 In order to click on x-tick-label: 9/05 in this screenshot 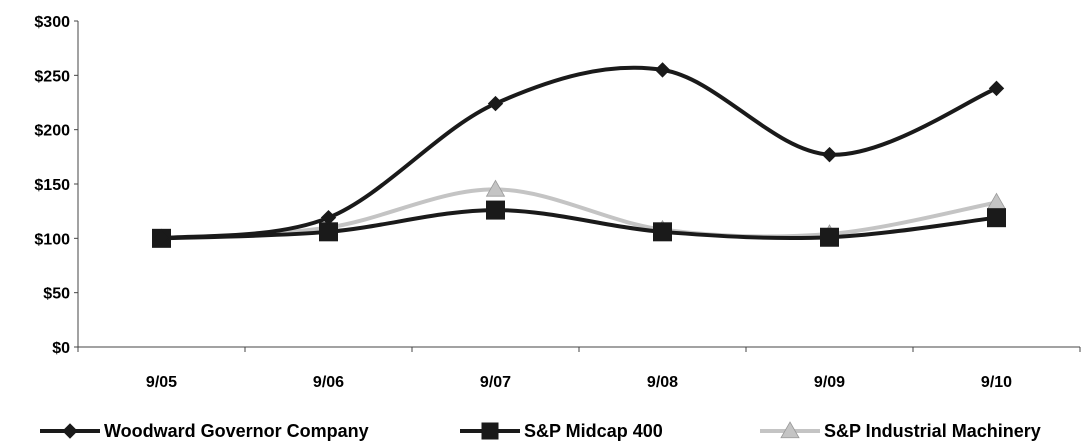, I will do `click(161, 382)`.